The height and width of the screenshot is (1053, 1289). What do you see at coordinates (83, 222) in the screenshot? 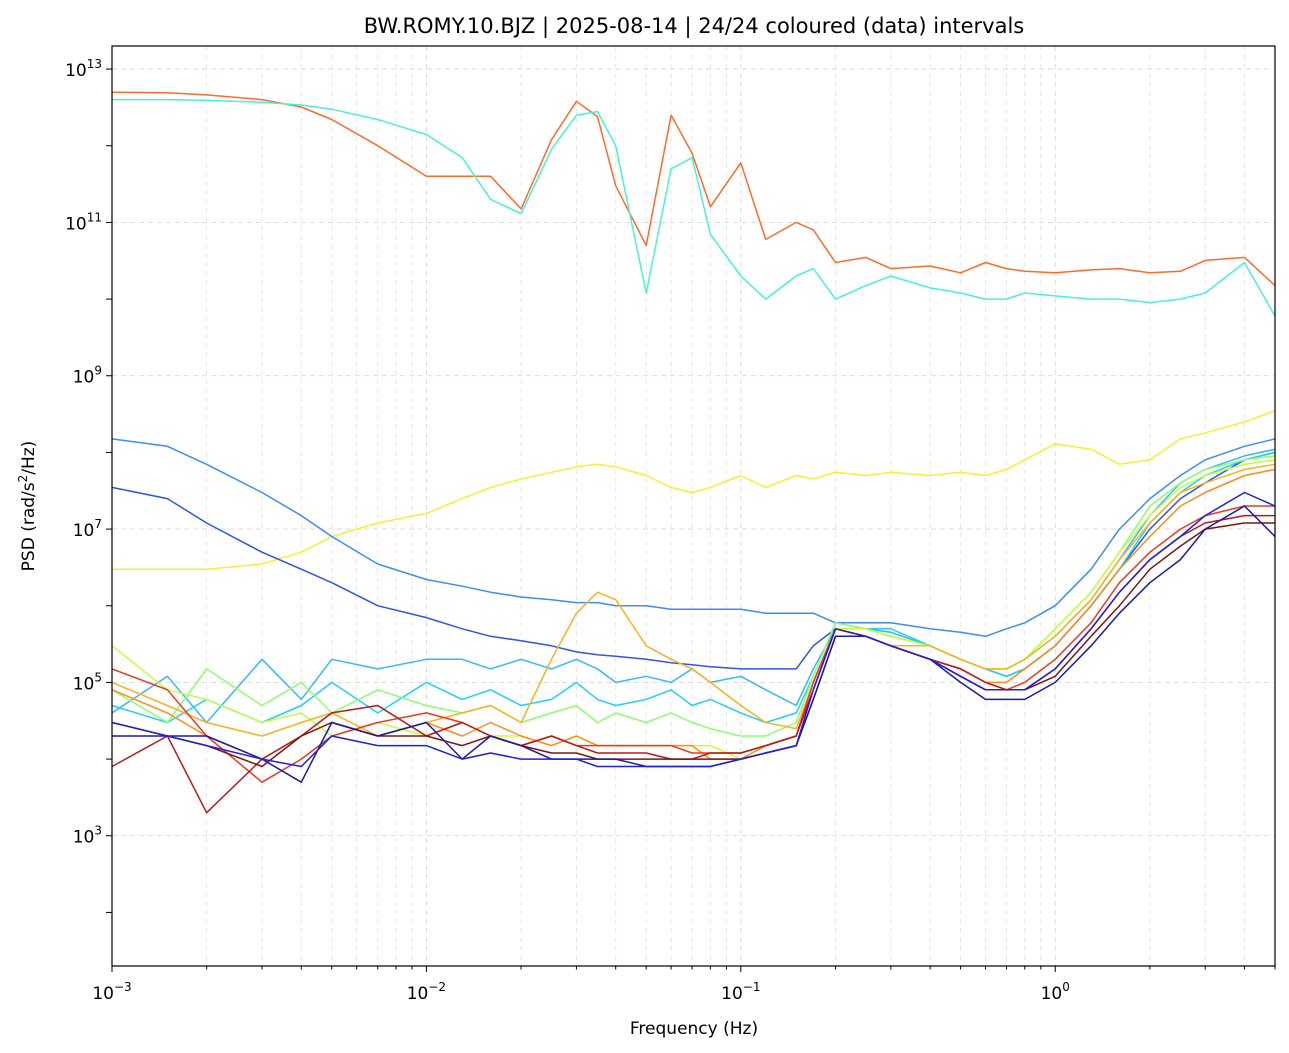
I see `y-tick-label: 10¹¹` at bounding box center [83, 222].